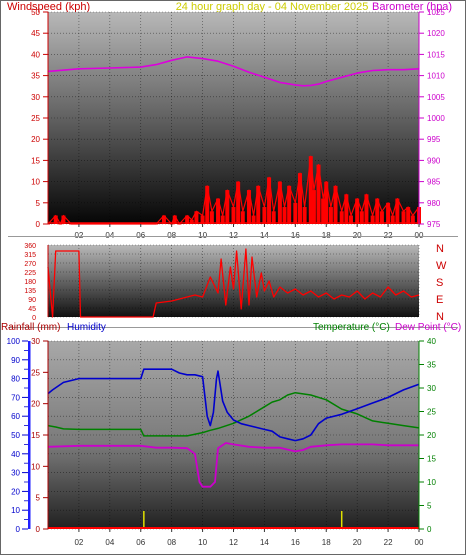 Image resolution: width=466 pixels, height=555 pixels. Describe the element at coordinates (202, 542) in the screenshot. I see `p3-time-label: 10` at that location.